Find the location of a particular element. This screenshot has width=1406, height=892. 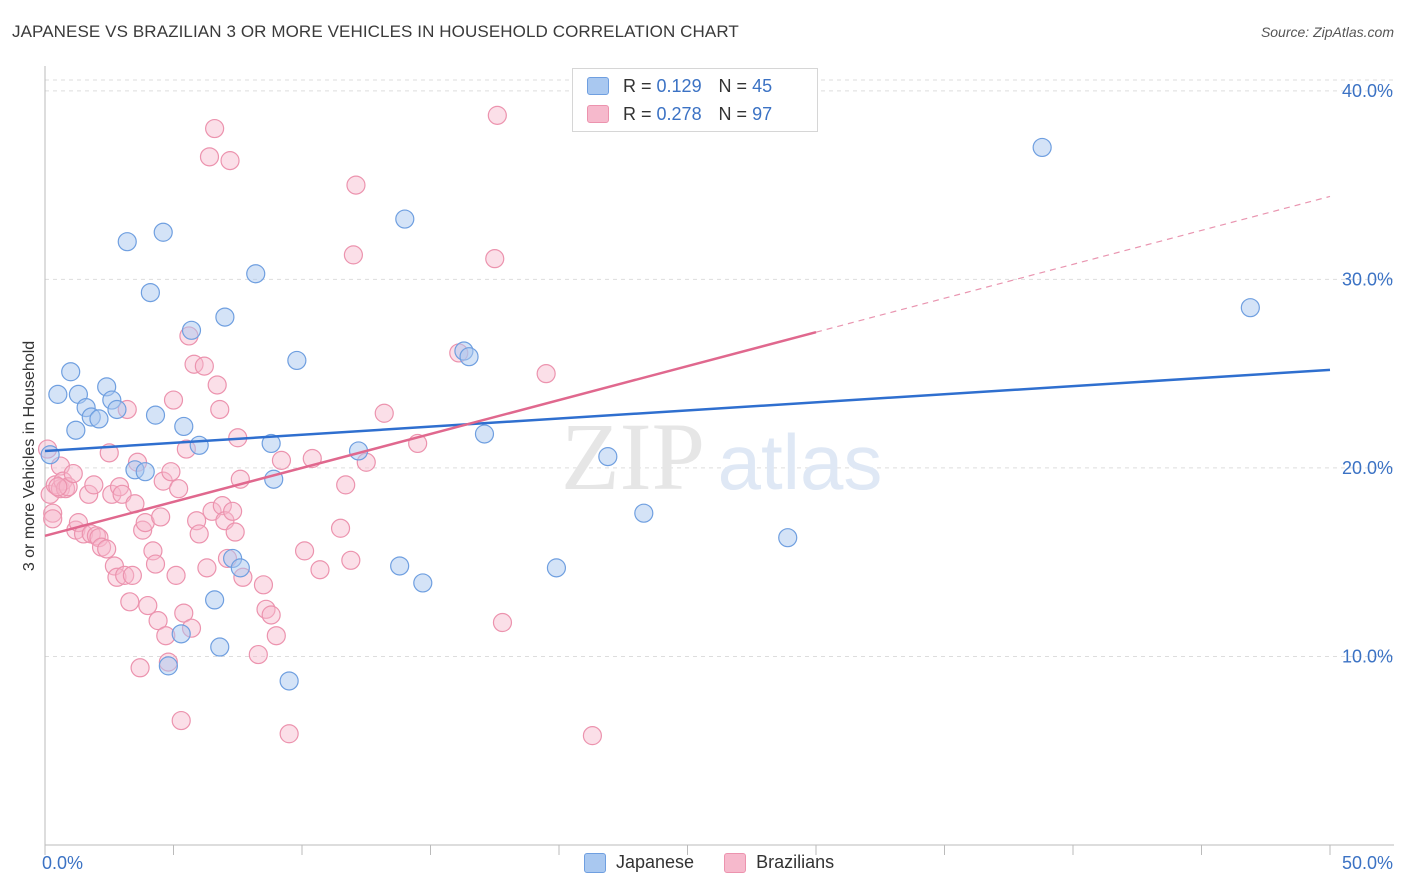

japanese-trend-line is located at coordinates (687, 410).